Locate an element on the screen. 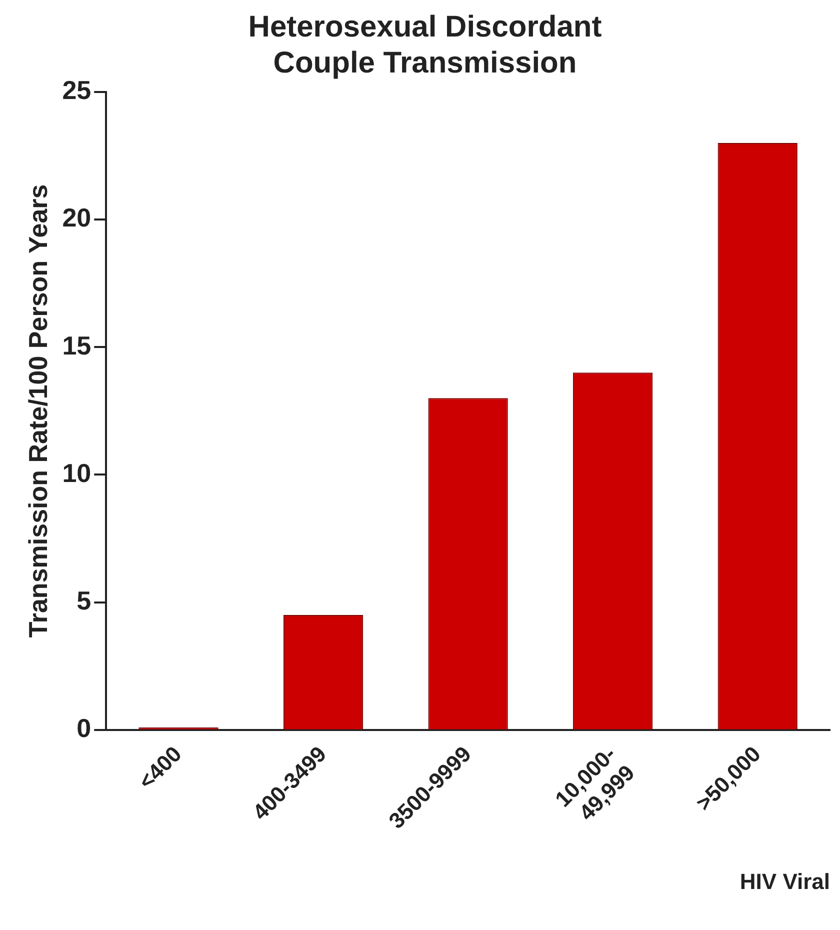  y-tick-label: 15 is located at coordinates (77, 345).